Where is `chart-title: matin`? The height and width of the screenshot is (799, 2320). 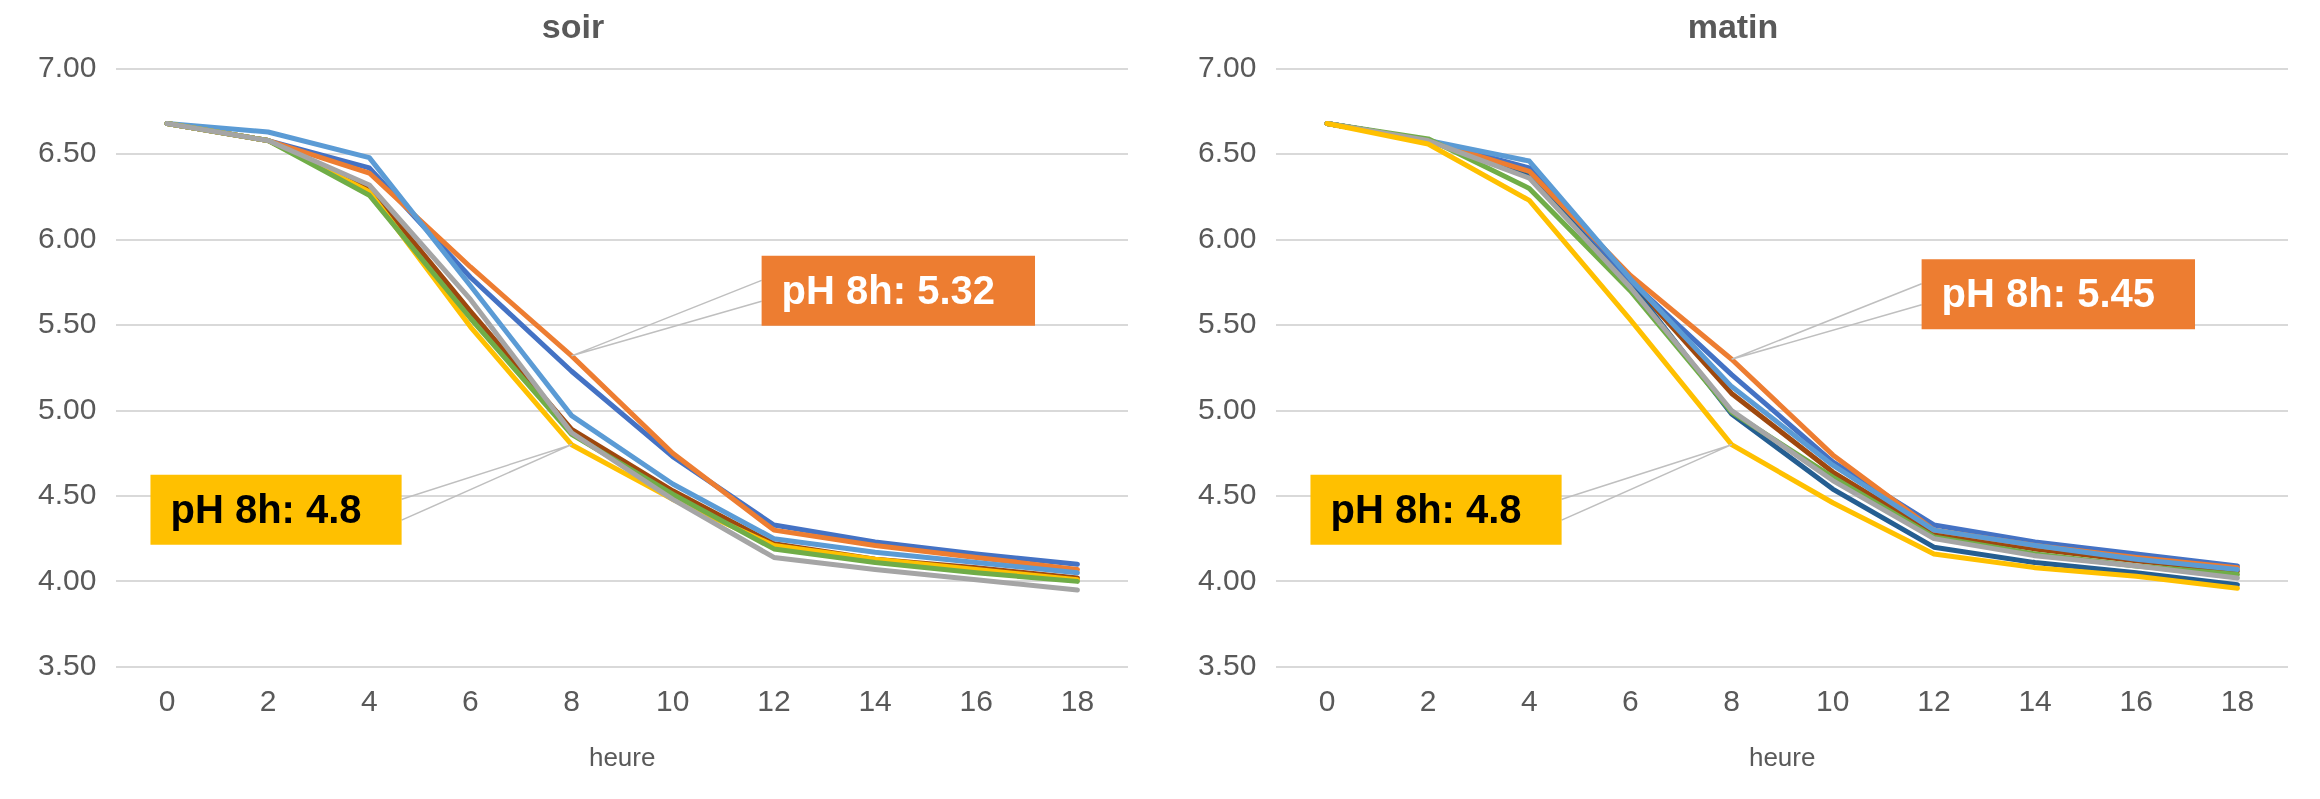
chart-title: matin is located at coordinates (1733, 25).